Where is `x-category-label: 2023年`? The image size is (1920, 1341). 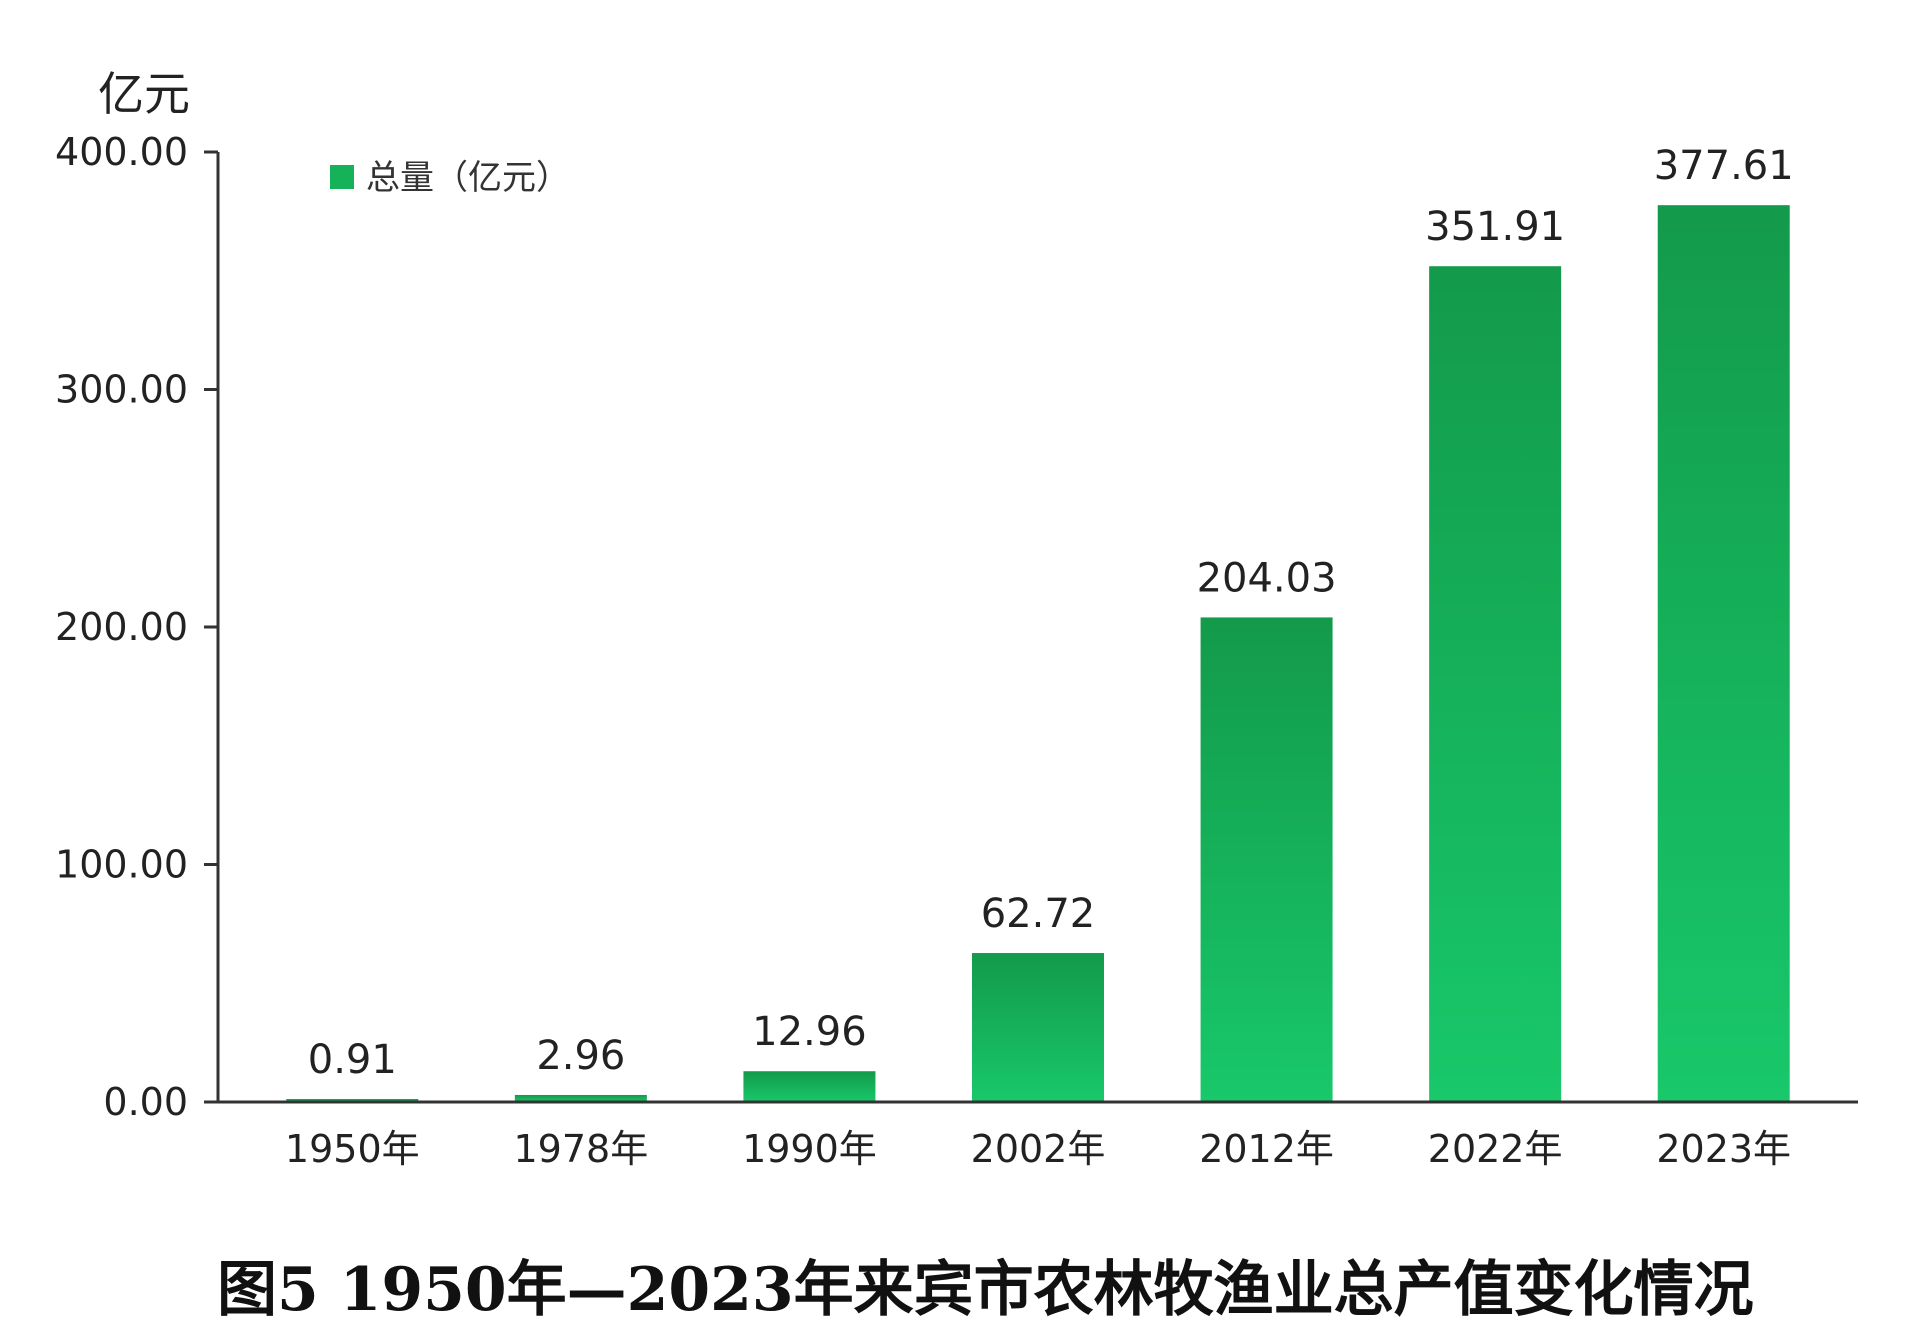
x-category-label: 2023年 is located at coordinates (1723, 1149).